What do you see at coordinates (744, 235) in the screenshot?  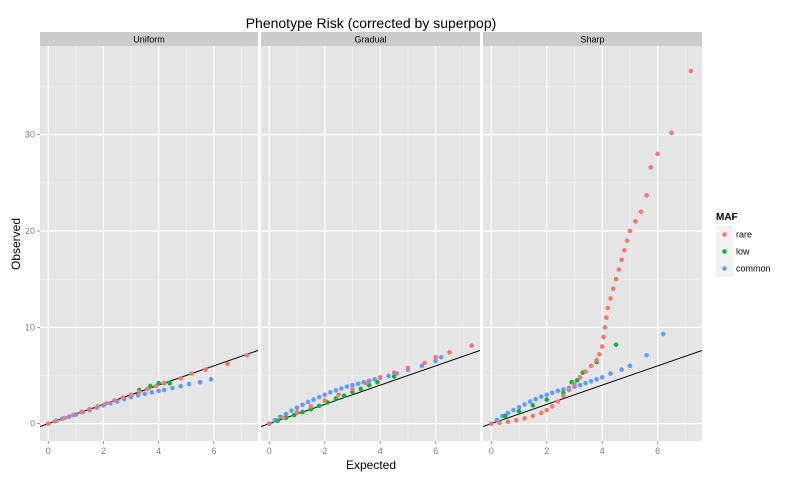 I see `legend-label-rare: rare` at bounding box center [744, 235].